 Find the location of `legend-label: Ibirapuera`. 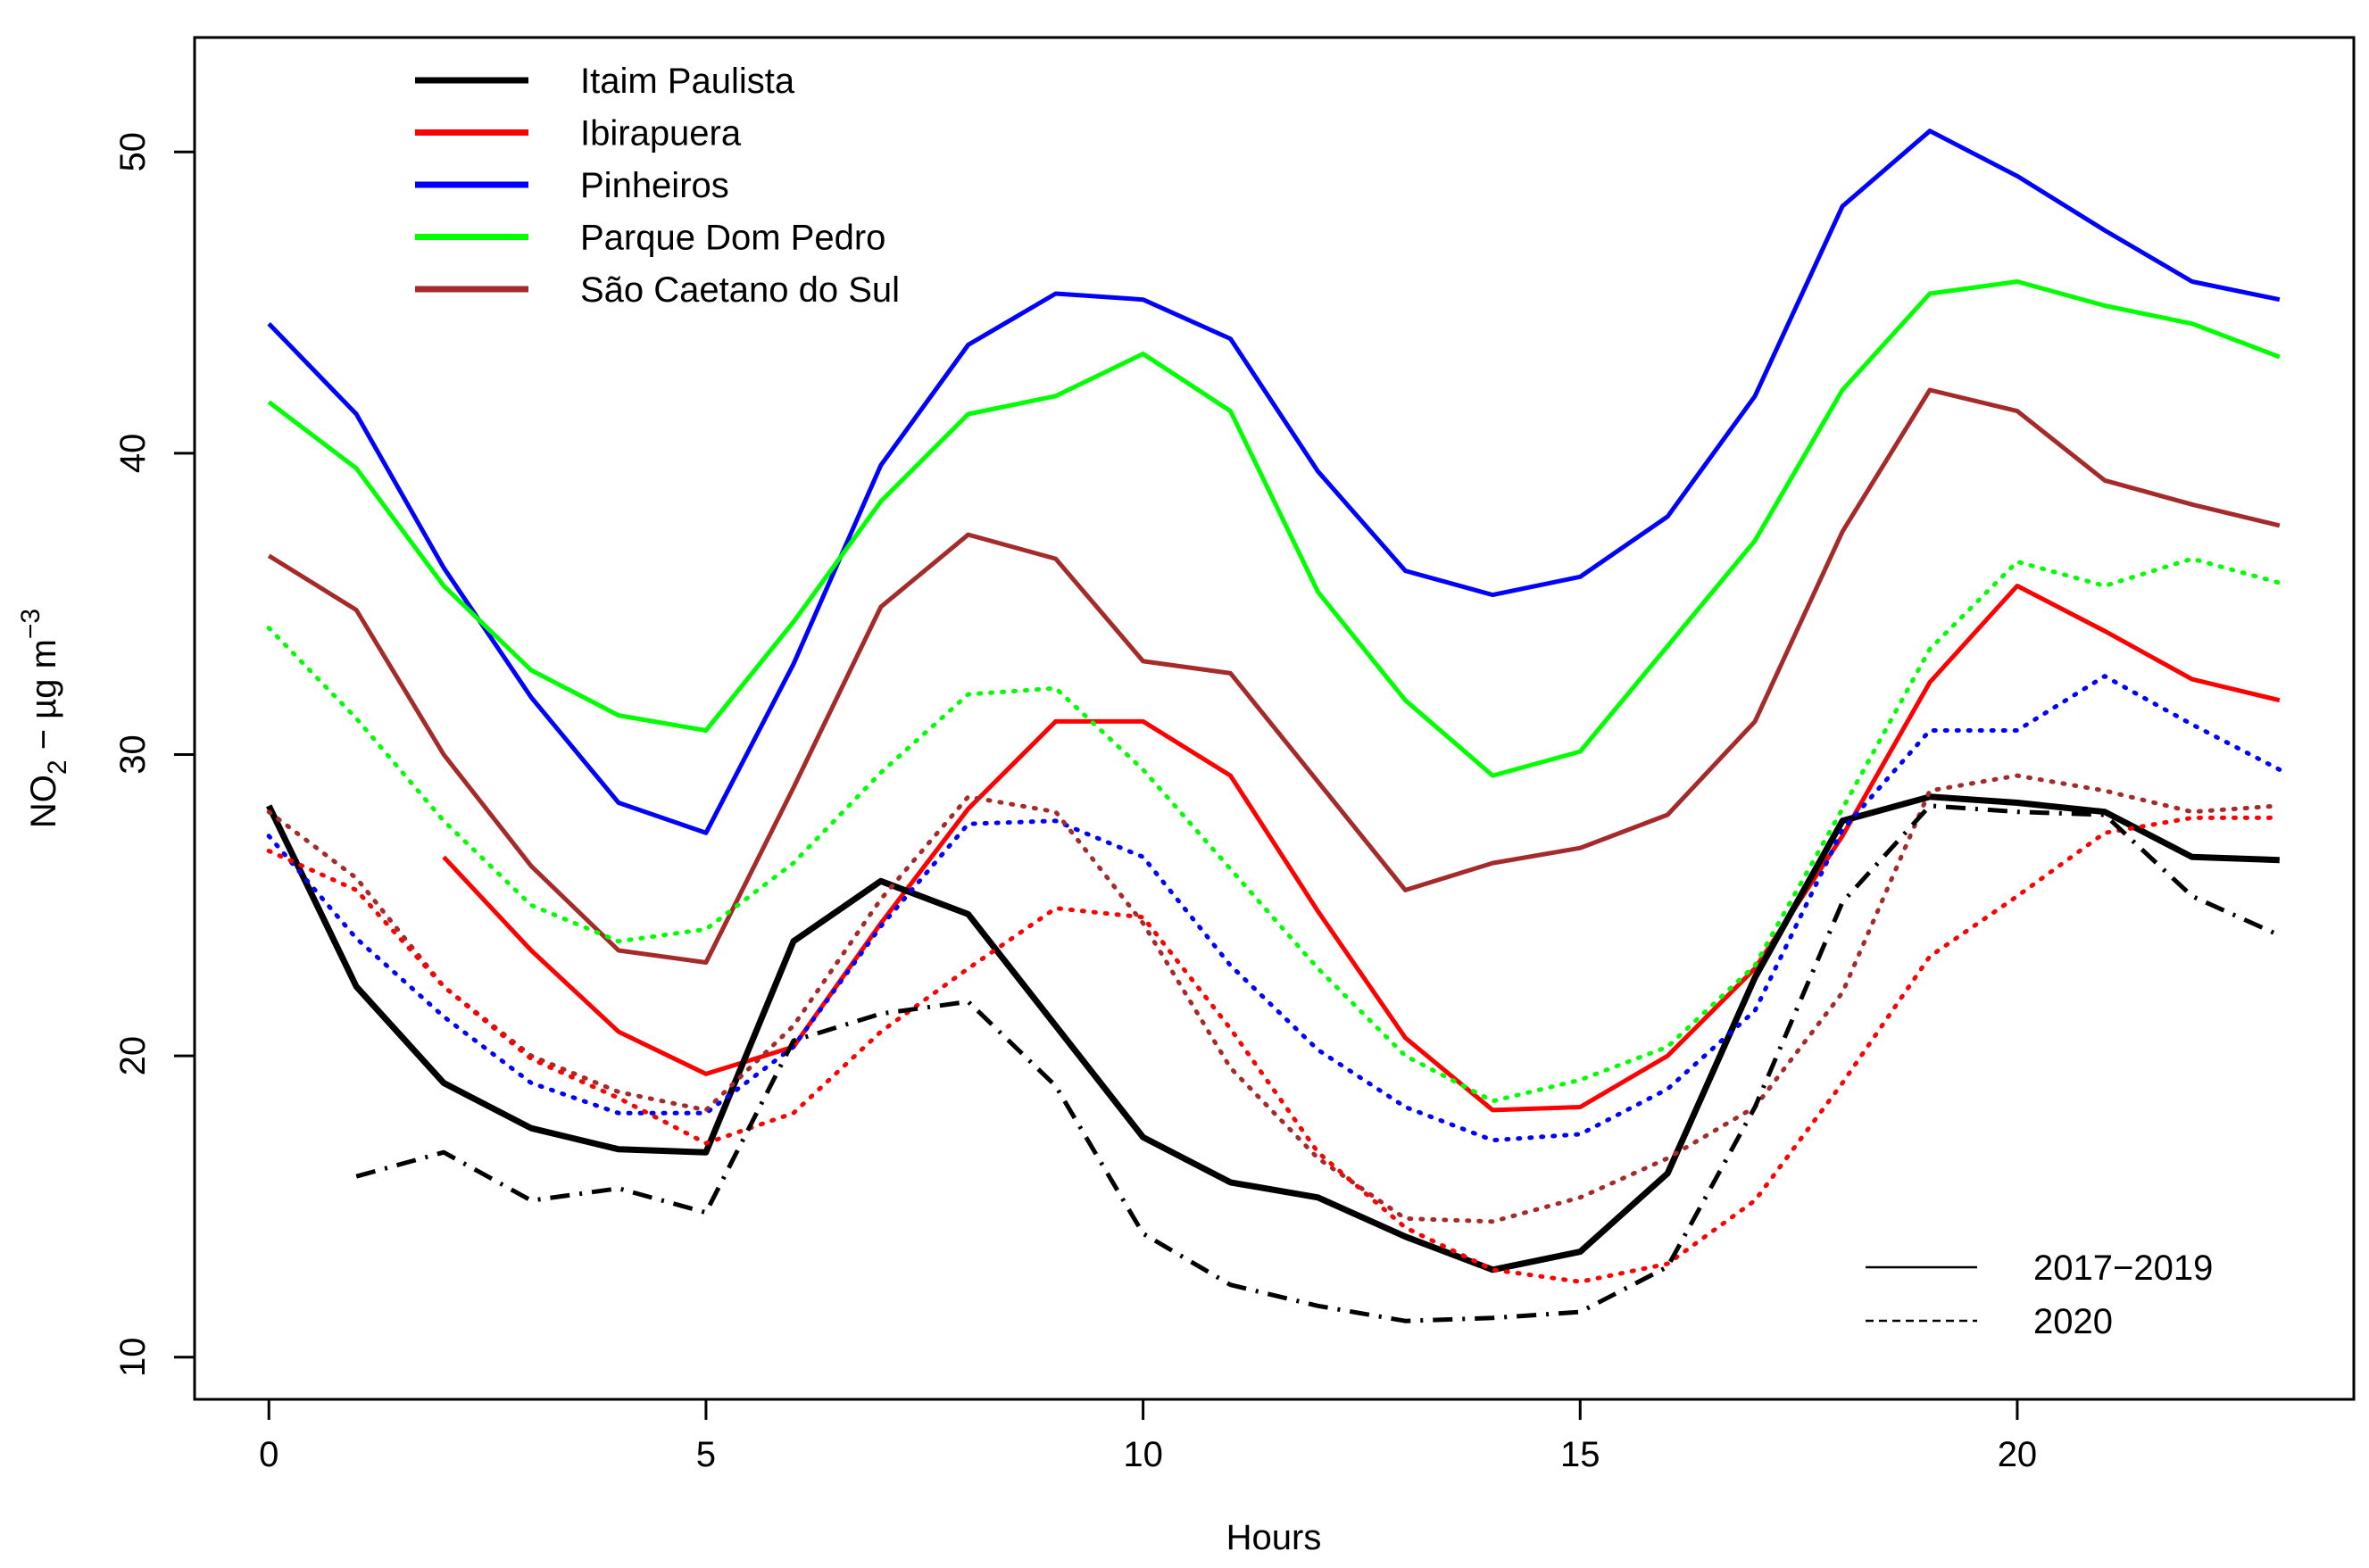

legend-label: Ibirapuera is located at coordinates (661, 133).